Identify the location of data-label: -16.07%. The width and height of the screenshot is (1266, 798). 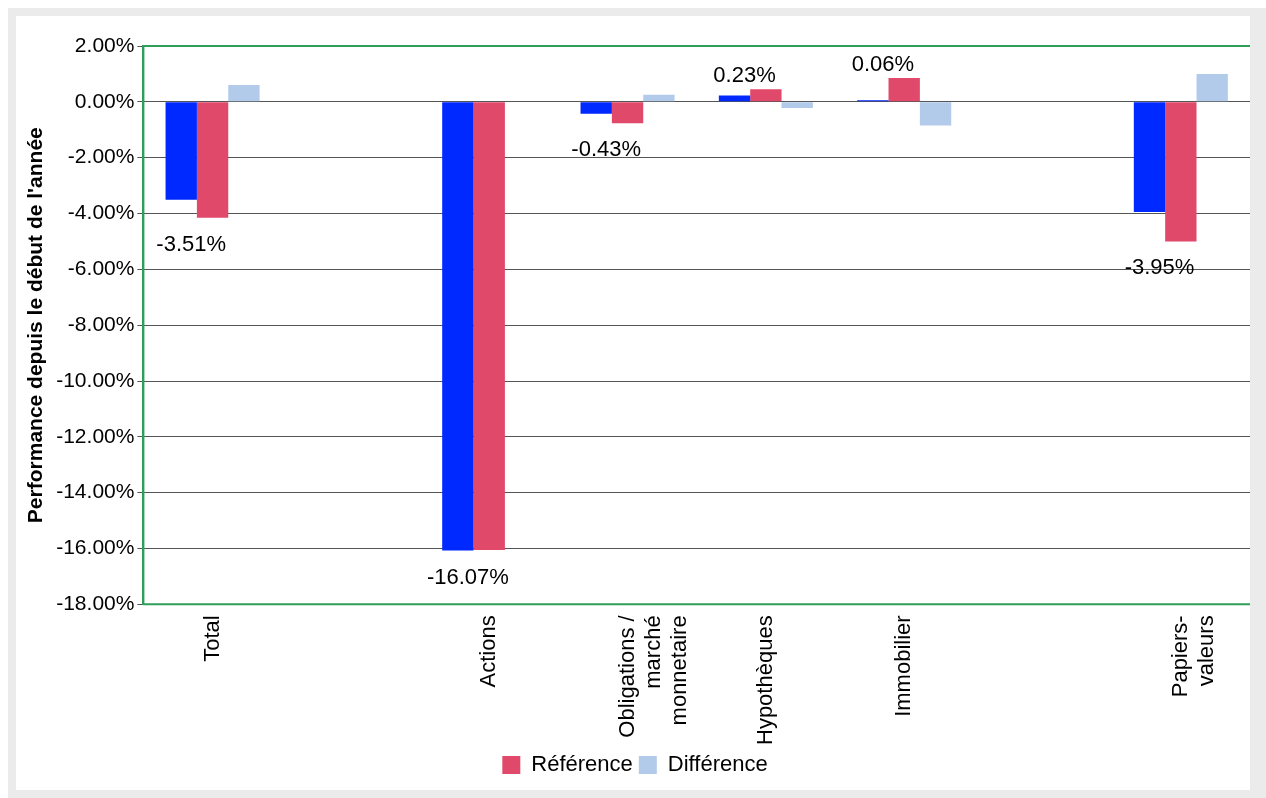
(467, 576).